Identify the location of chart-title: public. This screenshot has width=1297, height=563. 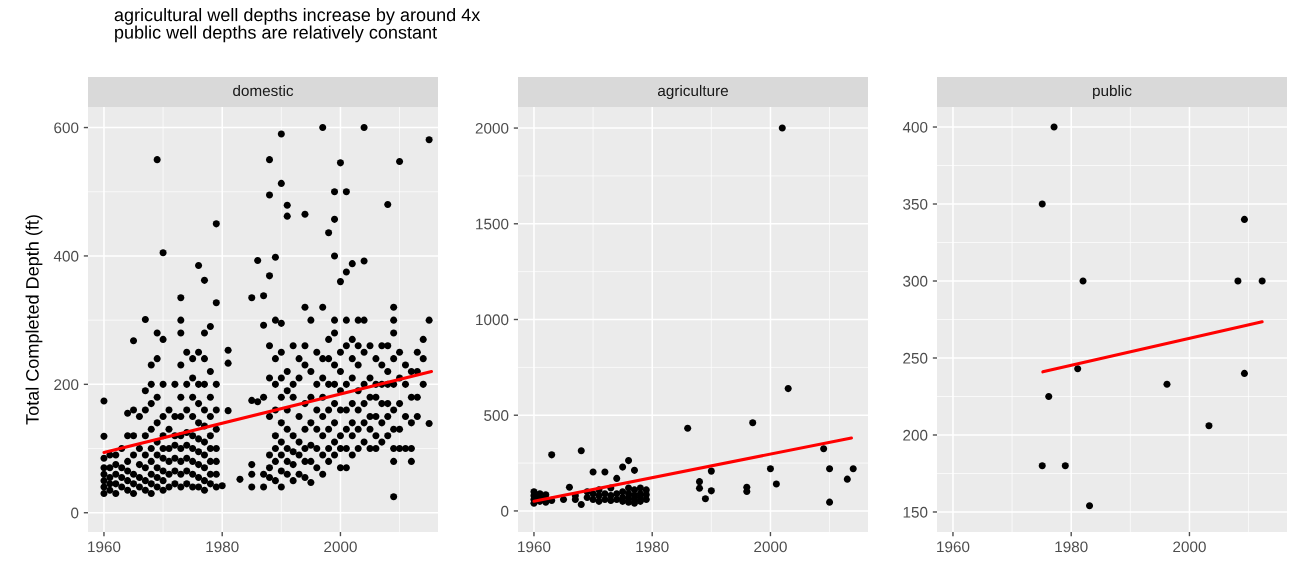
(1112, 92).